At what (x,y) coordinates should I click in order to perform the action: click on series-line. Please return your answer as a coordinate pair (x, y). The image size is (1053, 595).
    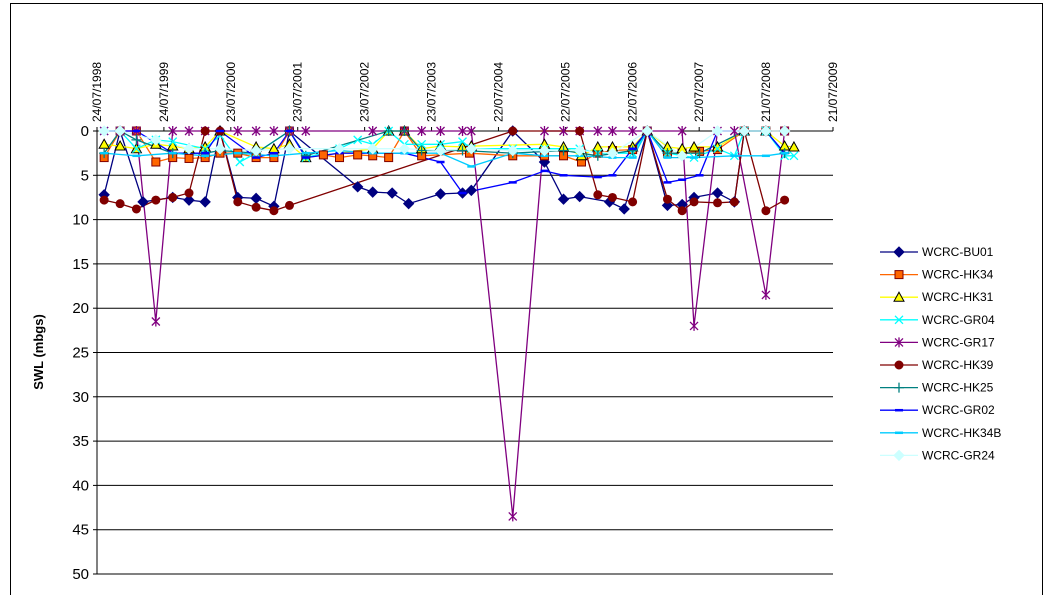
    Looking at the image, I should click on (449, 144).